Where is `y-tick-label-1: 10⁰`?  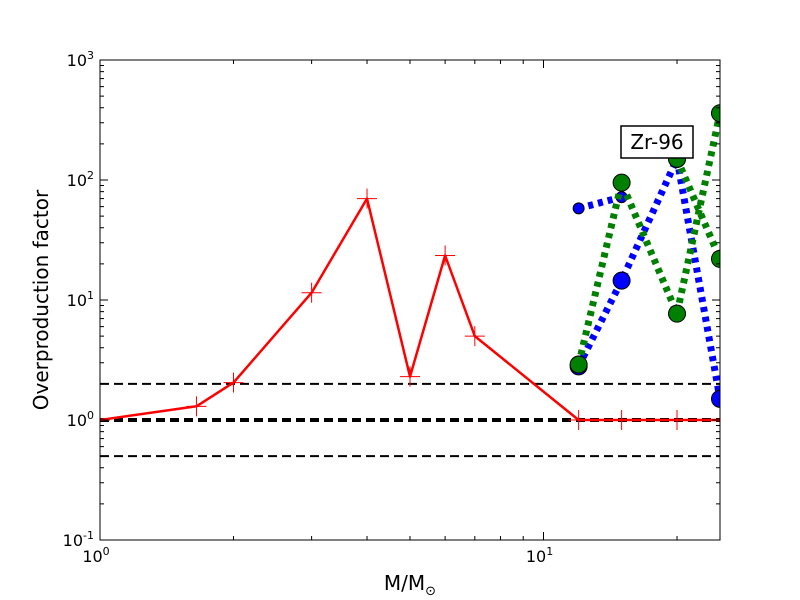 y-tick-label-1: 10⁰ is located at coordinates (80, 419).